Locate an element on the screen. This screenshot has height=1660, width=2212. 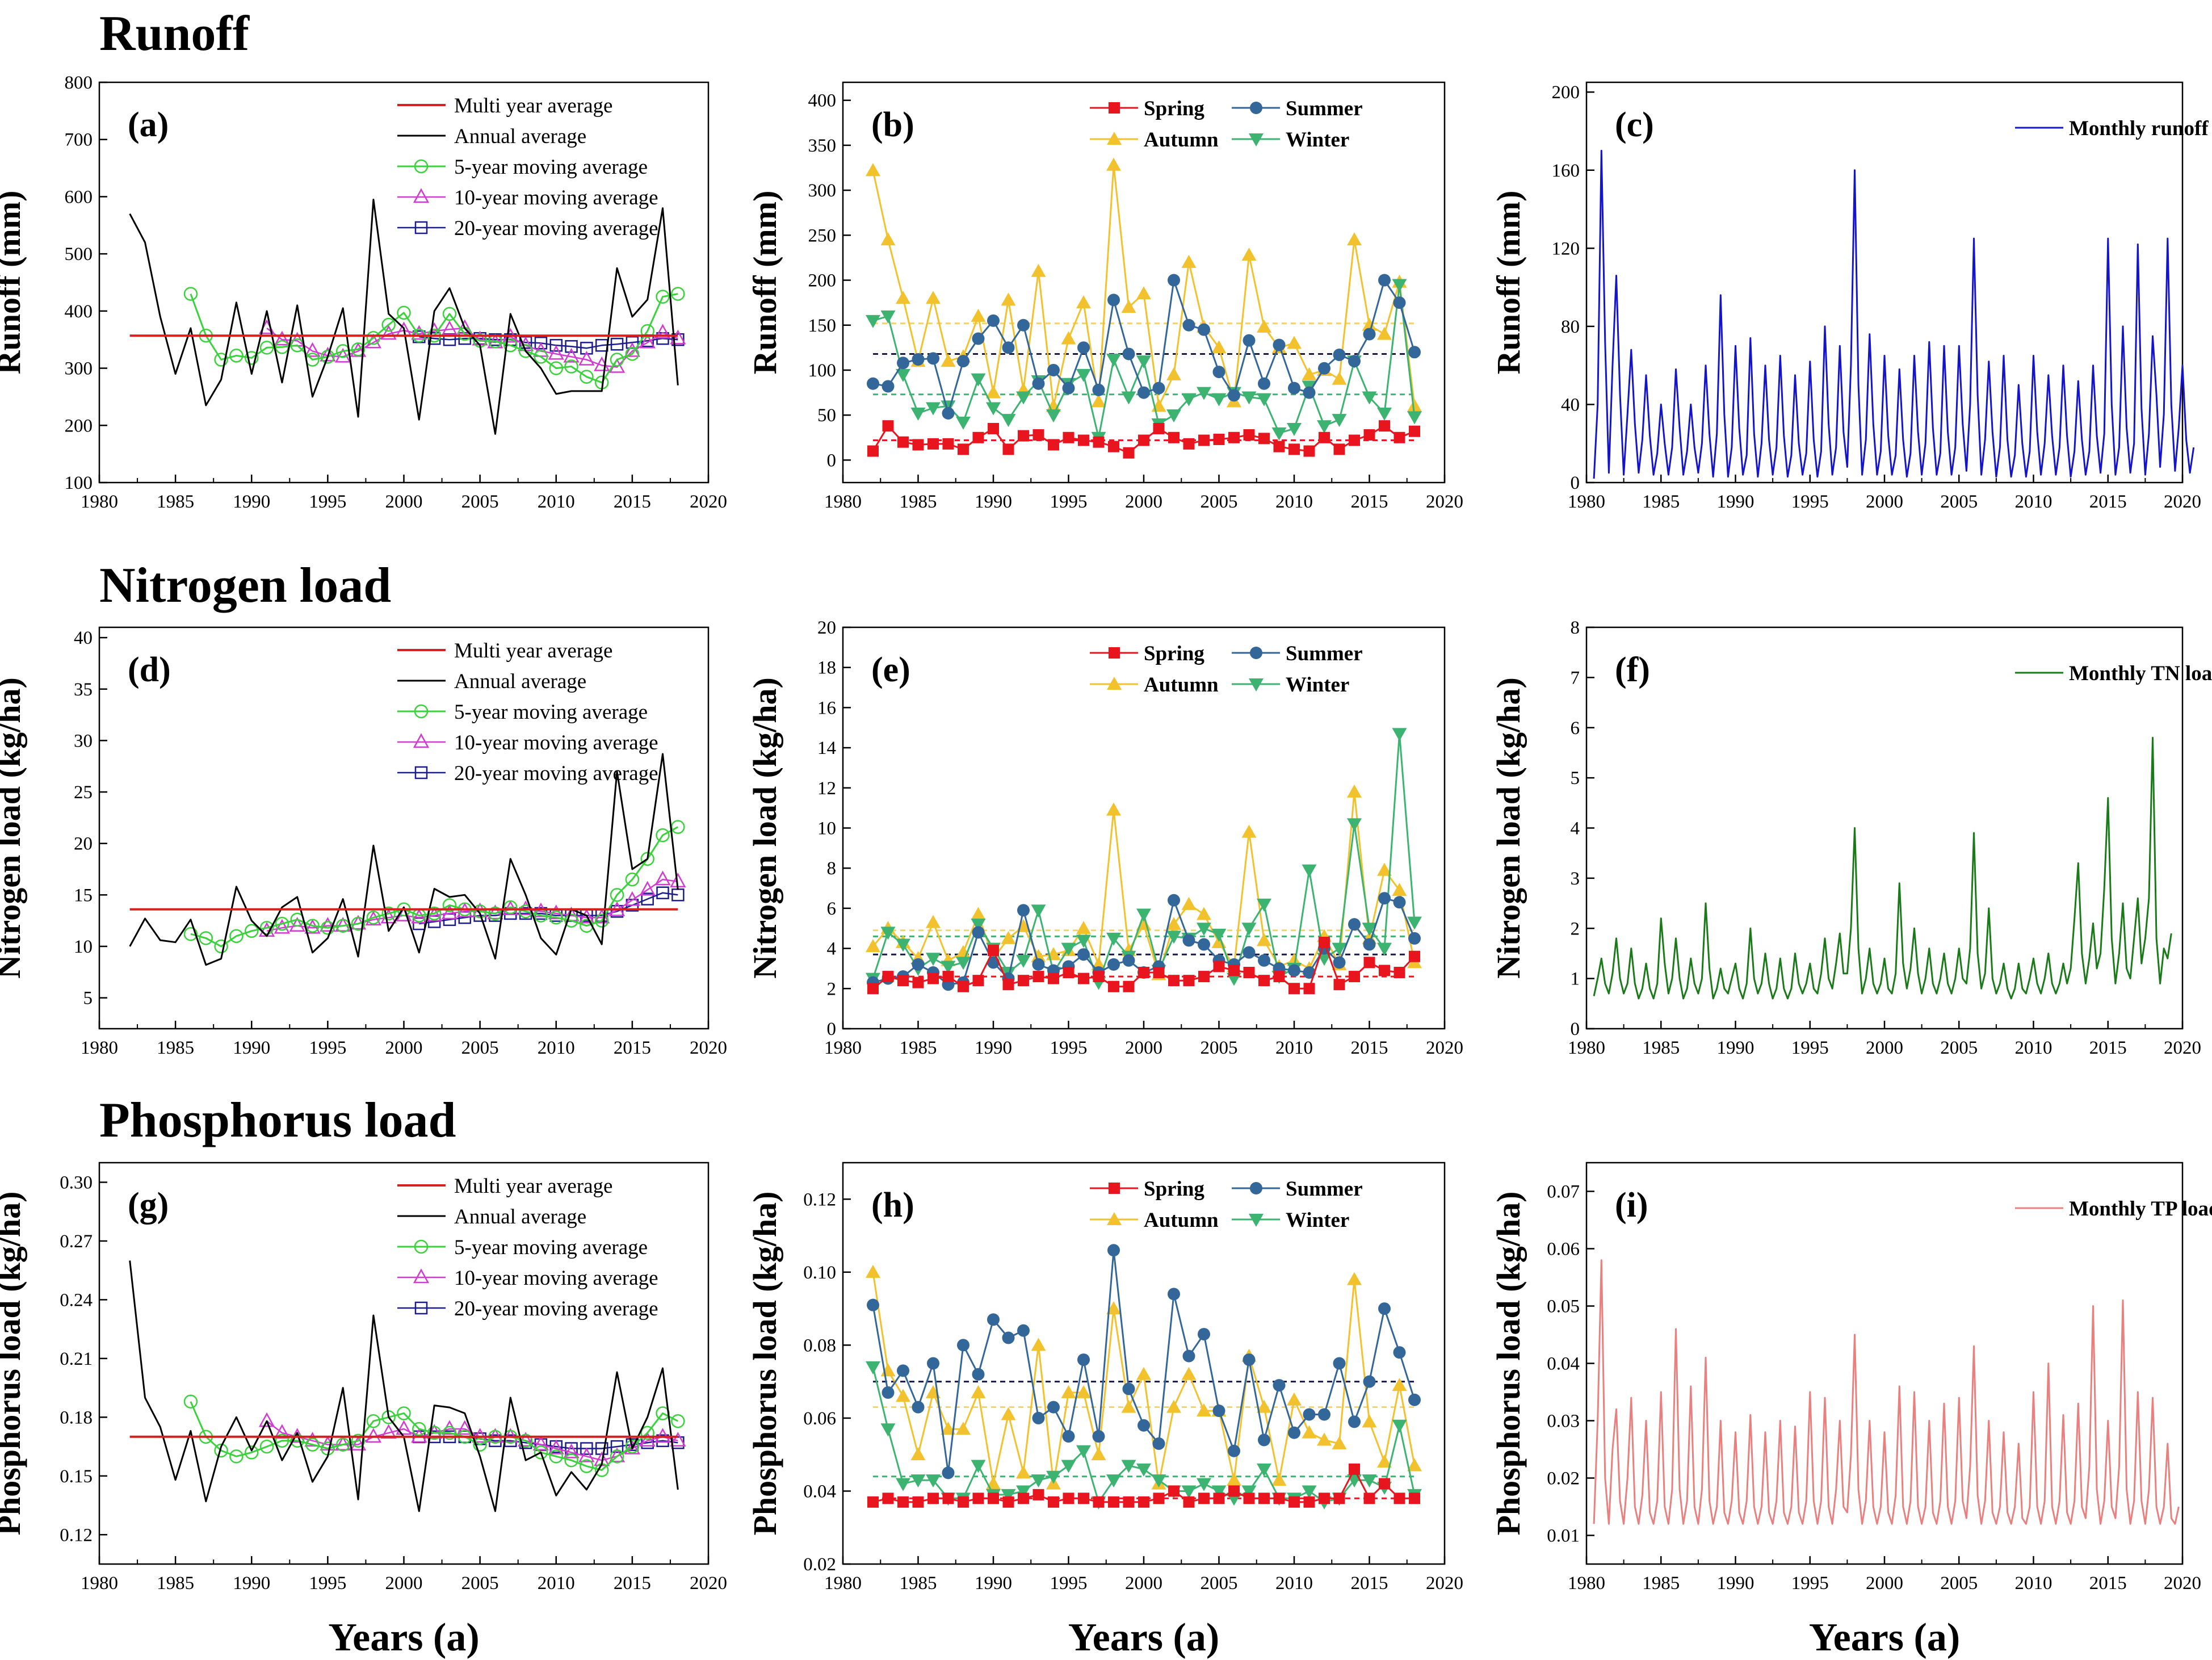
y-tick-label: 350 is located at coordinates (822, 146).